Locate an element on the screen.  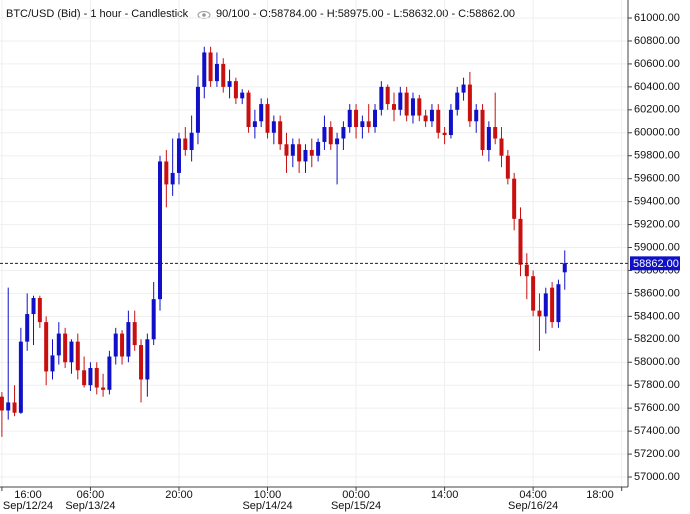
x-tick-label: 04:00 is located at coordinates (533, 495).